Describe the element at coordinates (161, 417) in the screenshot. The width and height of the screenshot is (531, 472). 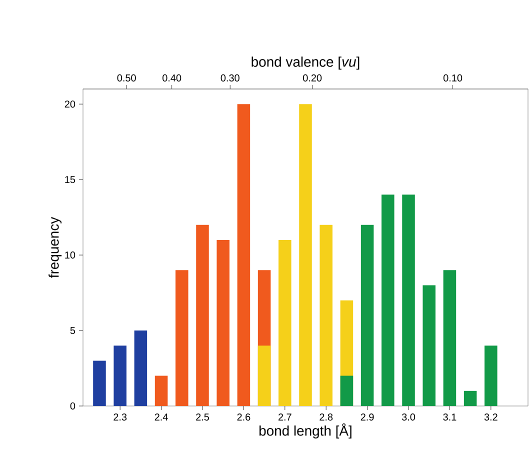
I see `x-tick-label: 2.4` at that location.